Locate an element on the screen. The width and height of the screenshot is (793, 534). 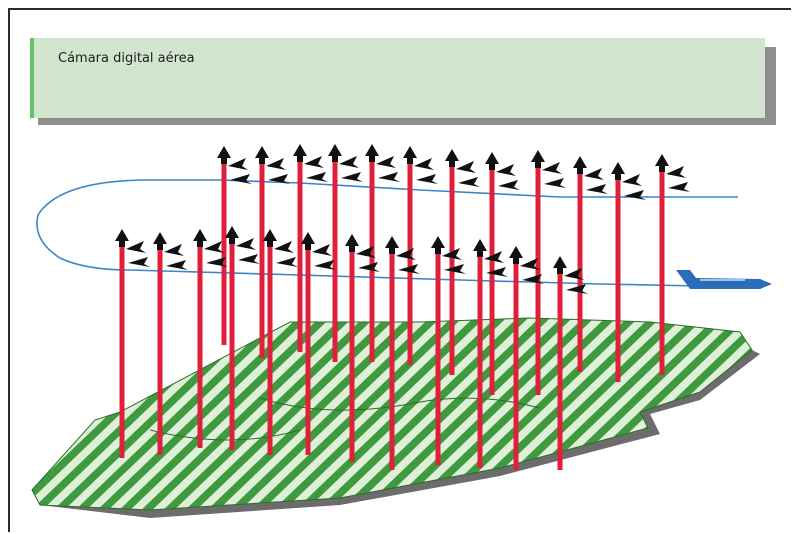
aircraft-icon is located at coordinates (724, 279).